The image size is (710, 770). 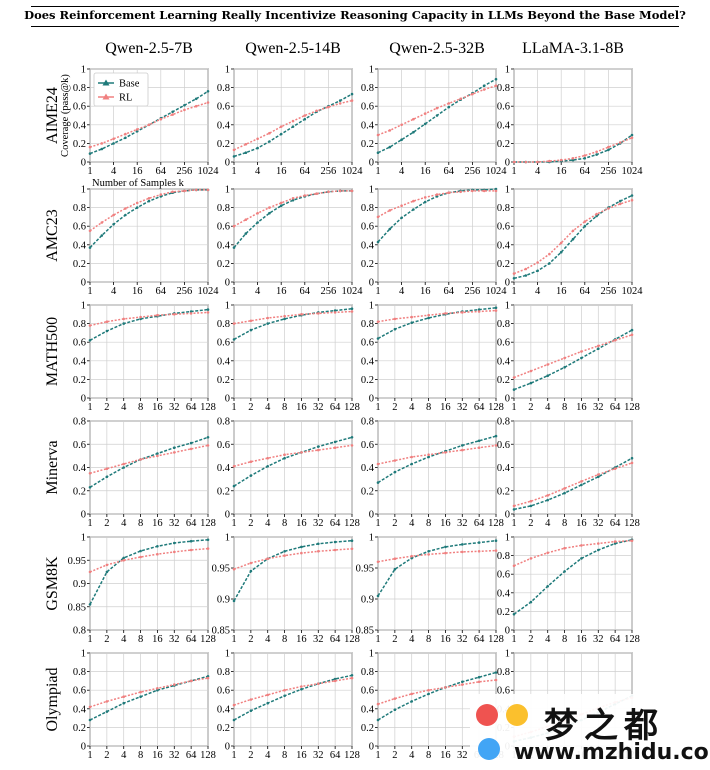 What do you see at coordinates (609, 171) in the screenshot?
I see `panel-AIME24-3-xtick-label-4: 256` at bounding box center [609, 171].